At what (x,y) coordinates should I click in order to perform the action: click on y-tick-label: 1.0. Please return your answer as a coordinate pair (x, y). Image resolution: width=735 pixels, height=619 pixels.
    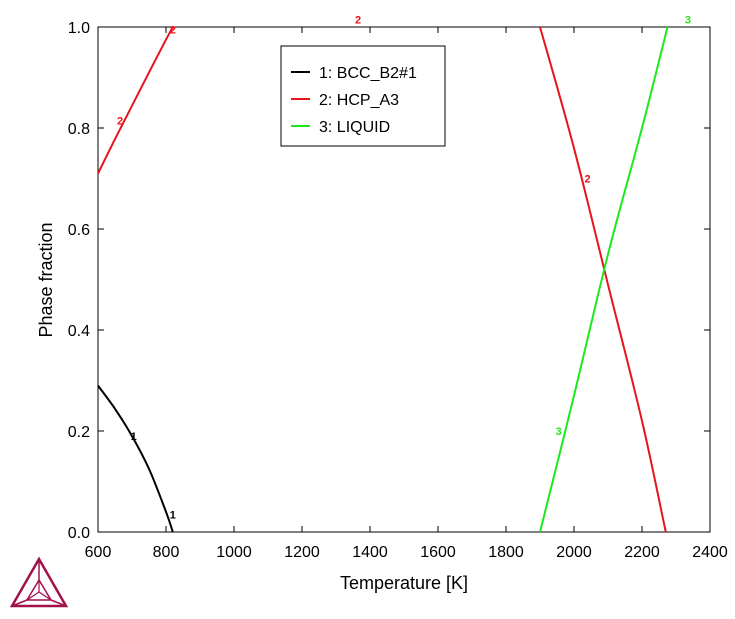
    Looking at the image, I should click on (79, 28).